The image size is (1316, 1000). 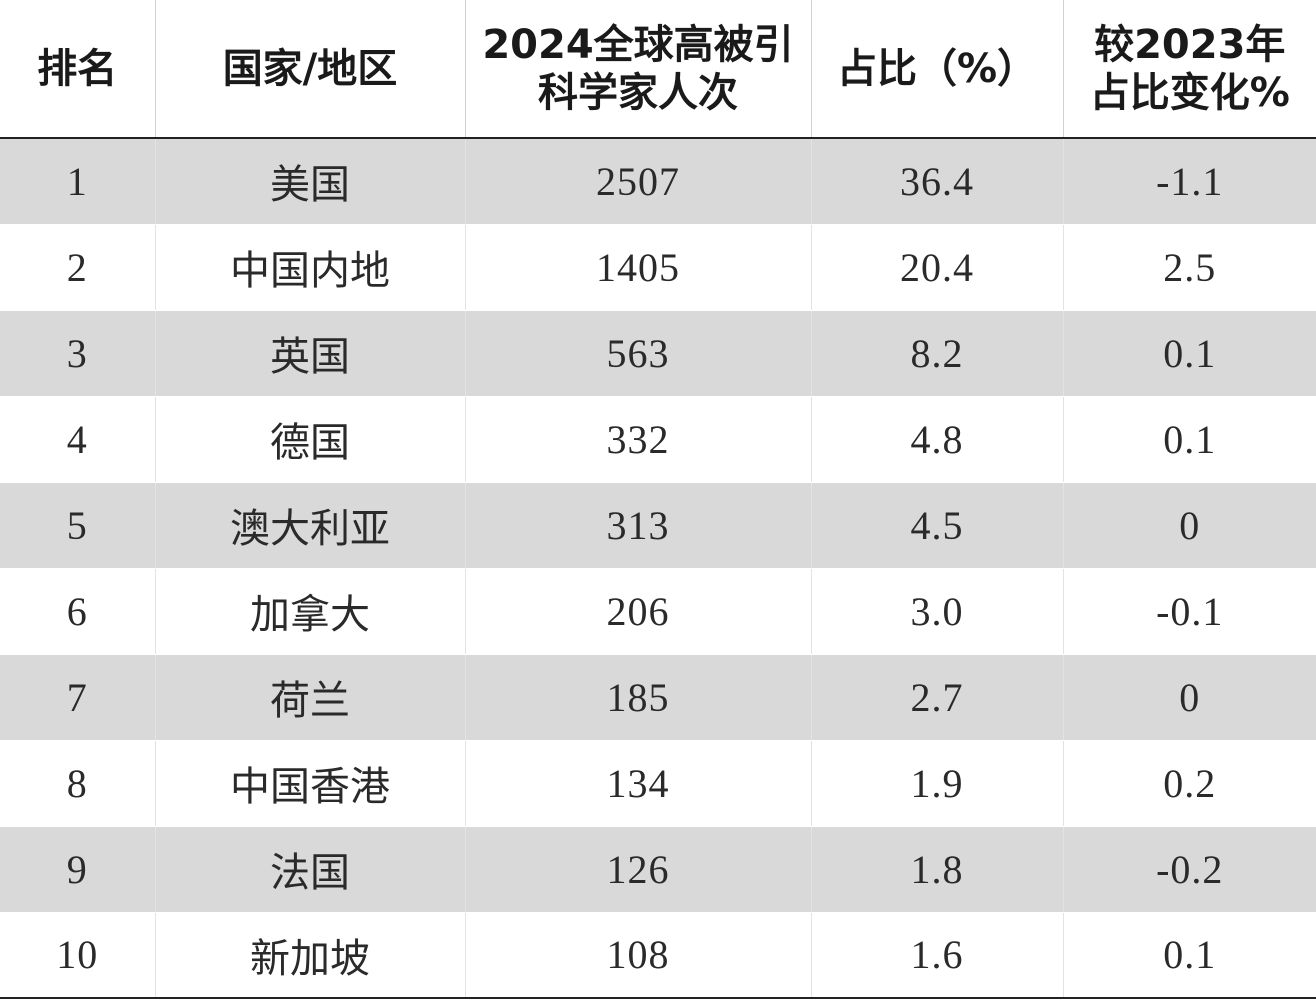 What do you see at coordinates (309, 869) in the screenshot?
I see `cell-region: 法国` at bounding box center [309, 869].